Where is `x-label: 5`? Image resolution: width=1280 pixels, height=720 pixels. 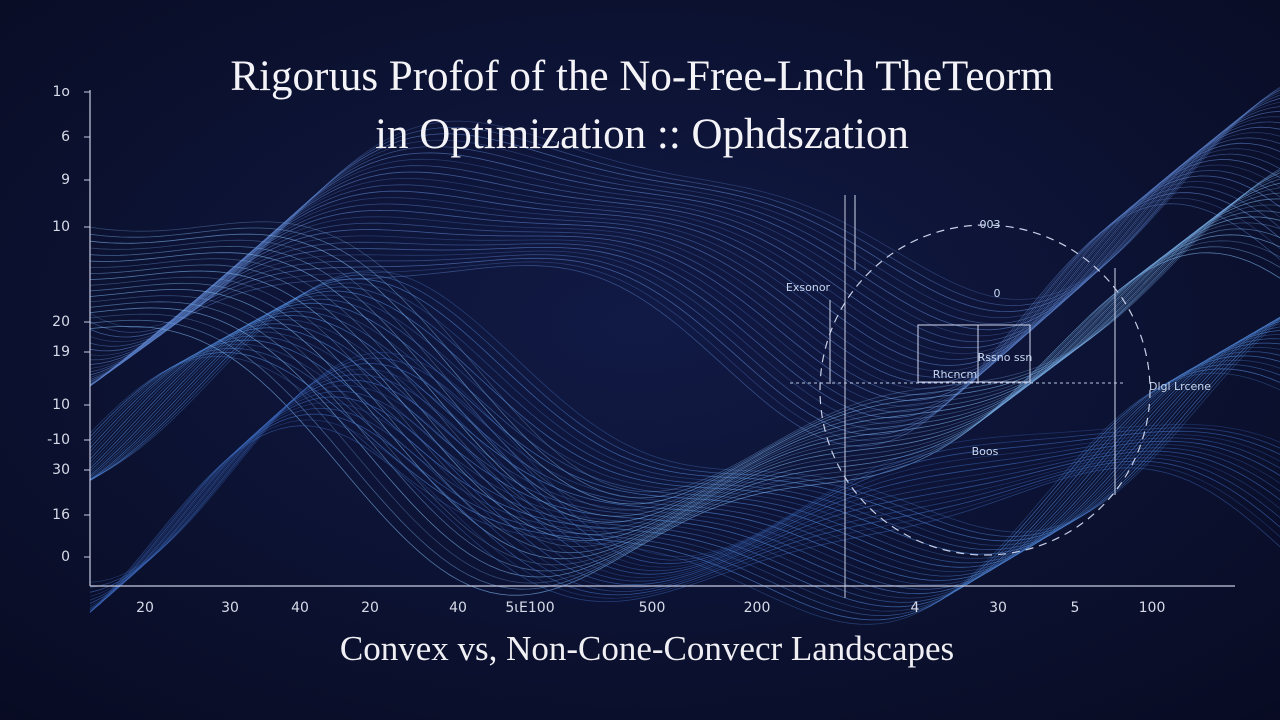
x-label: 5 is located at coordinates (1075, 608).